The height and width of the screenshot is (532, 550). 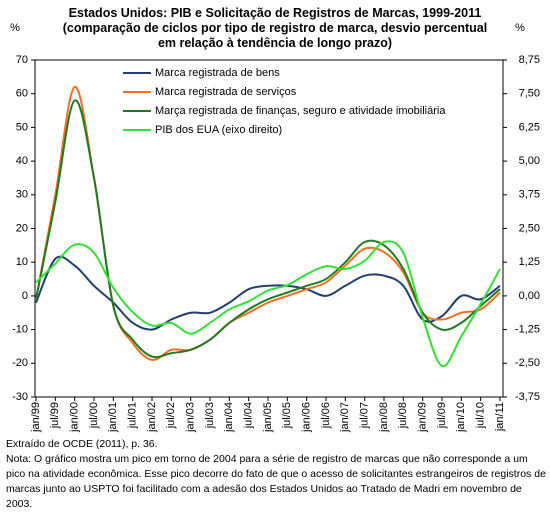 I want to click on x-tick-label: jul/07, so click(x=365, y=415).